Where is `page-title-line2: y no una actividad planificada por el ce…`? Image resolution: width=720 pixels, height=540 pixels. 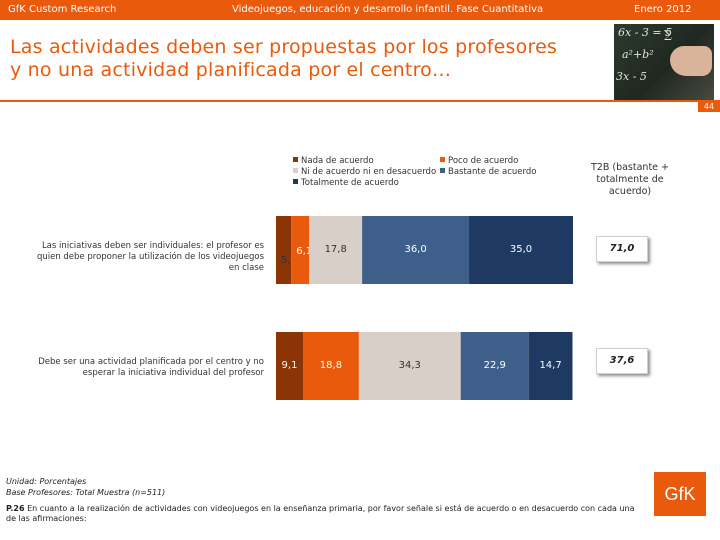
page-title-line2: y no una actividad planificada por el ce… is located at coordinates (231, 70).